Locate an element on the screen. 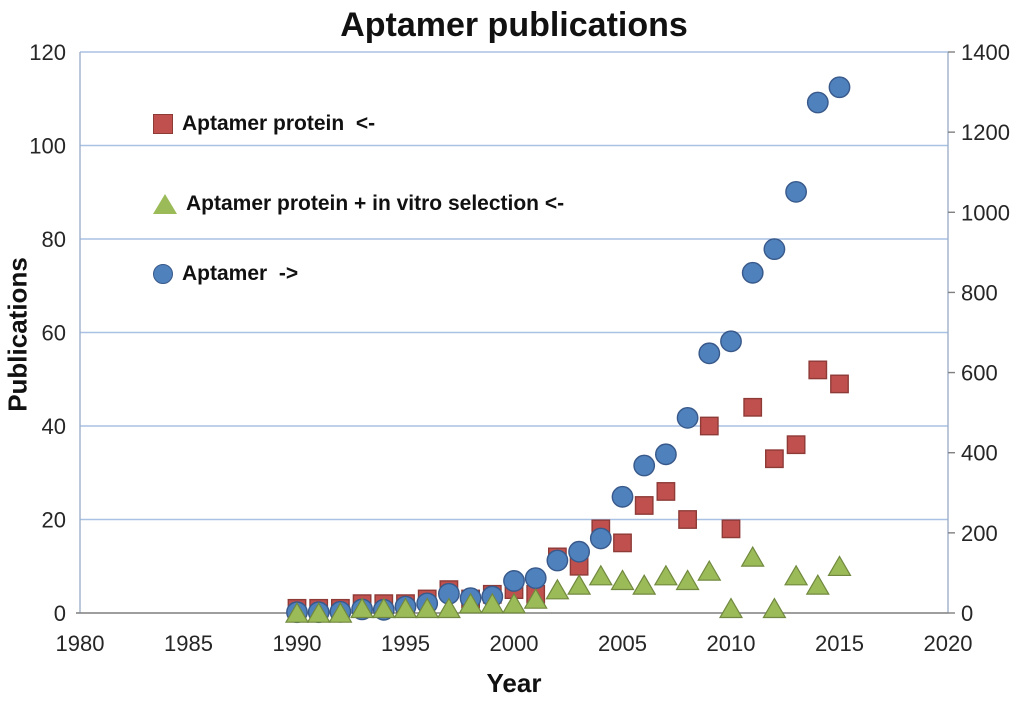  data-point-circle-2004 is located at coordinates (600, 538).